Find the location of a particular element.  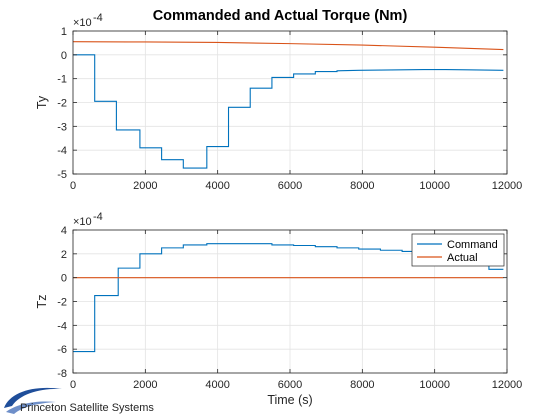

y-tick-label: -5 is located at coordinates (62, 175).